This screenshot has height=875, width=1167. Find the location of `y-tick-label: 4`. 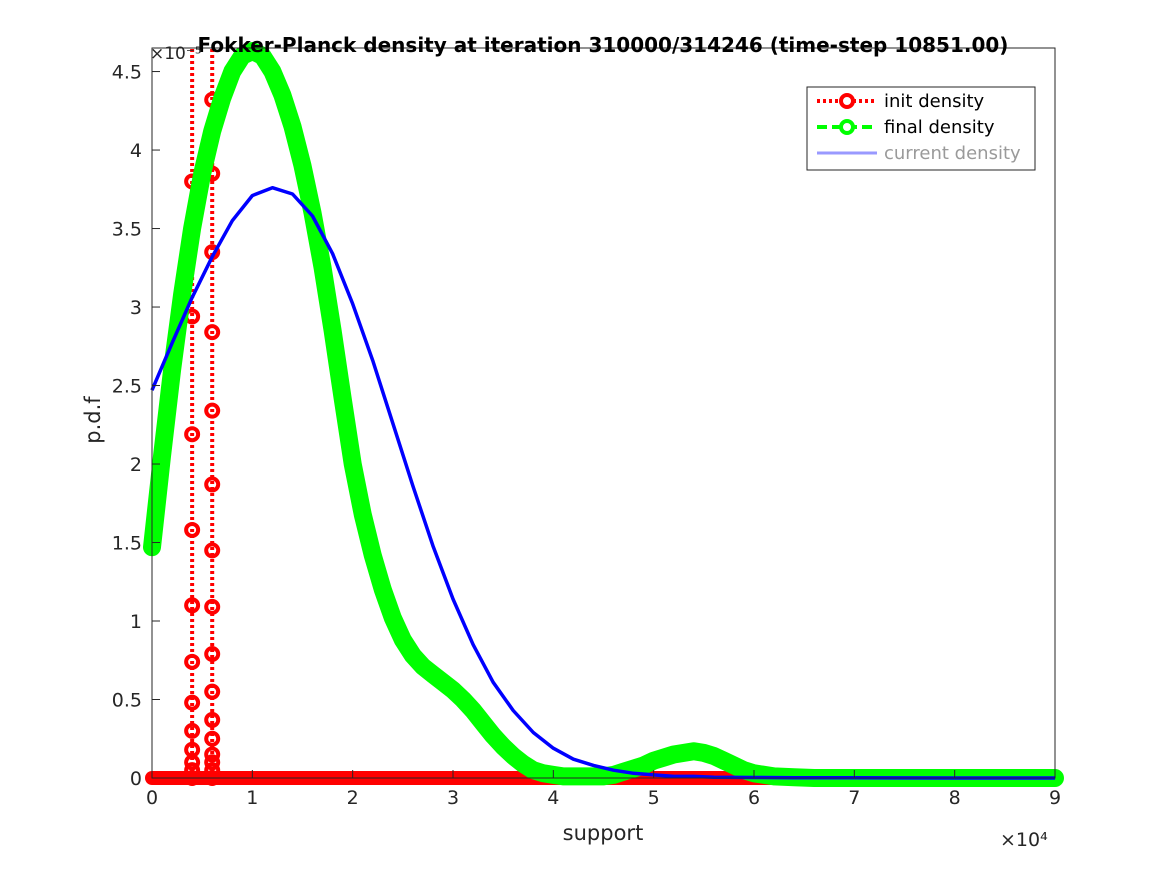

y-tick-label: 4 is located at coordinates (136, 151).